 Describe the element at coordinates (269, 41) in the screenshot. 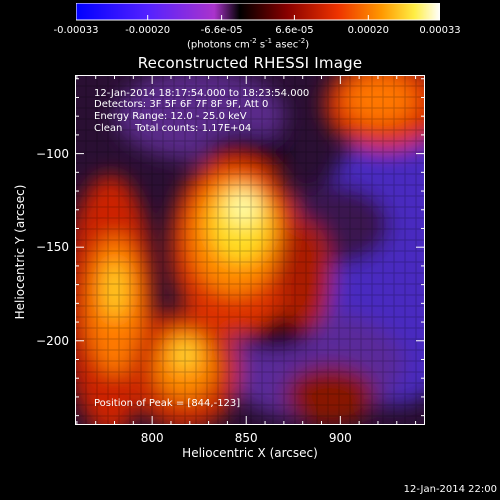

I see `units-exp2: -1` at that location.